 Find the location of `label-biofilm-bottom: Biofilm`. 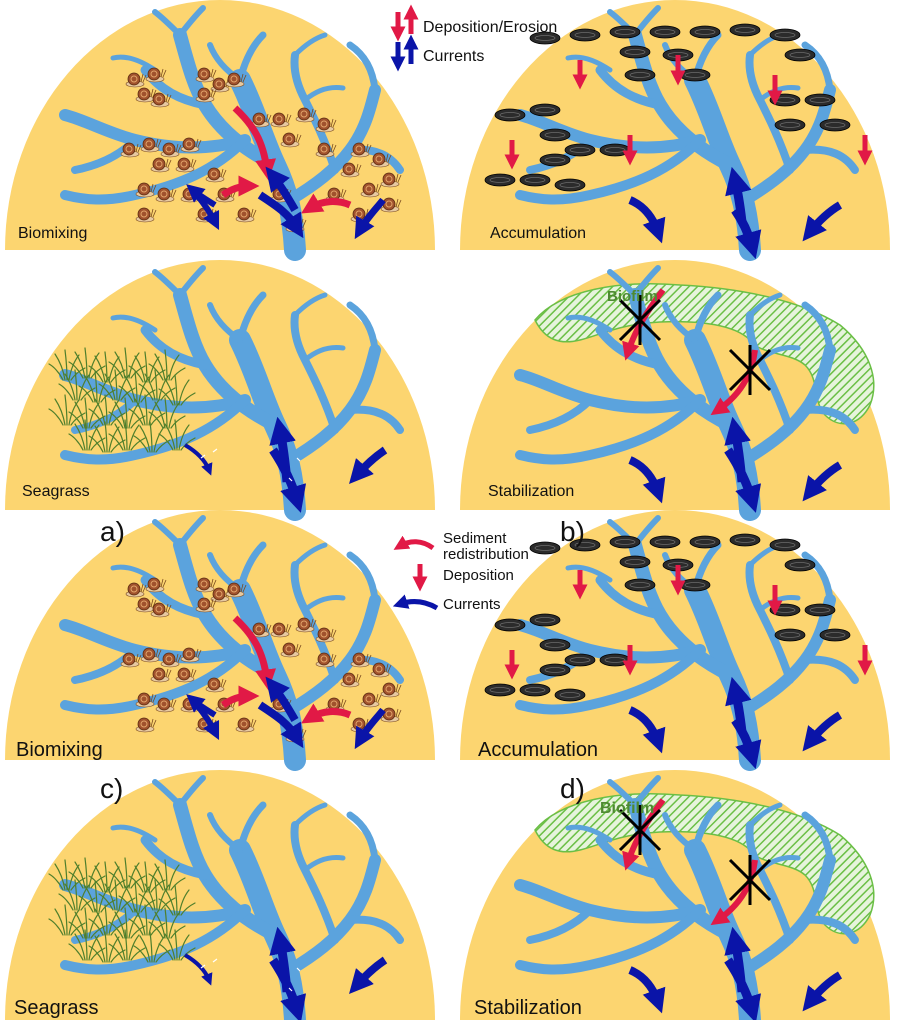

label-biofilm-bottom: Biofilm is located at coordinates (627, 808).